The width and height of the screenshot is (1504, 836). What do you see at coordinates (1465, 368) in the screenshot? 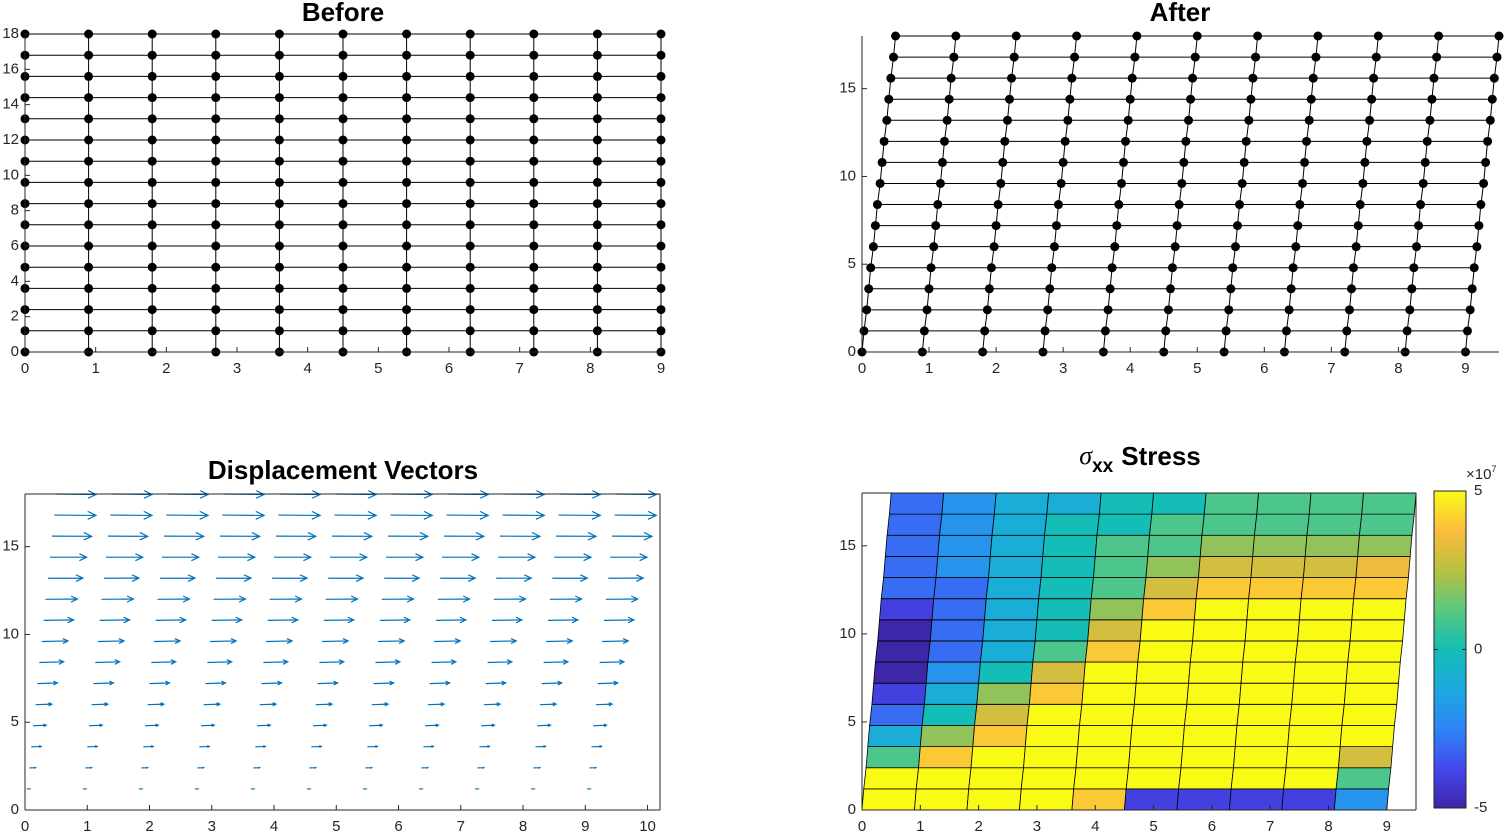
I see `x-tick-label: 9` at bounding box center [1465, 368].